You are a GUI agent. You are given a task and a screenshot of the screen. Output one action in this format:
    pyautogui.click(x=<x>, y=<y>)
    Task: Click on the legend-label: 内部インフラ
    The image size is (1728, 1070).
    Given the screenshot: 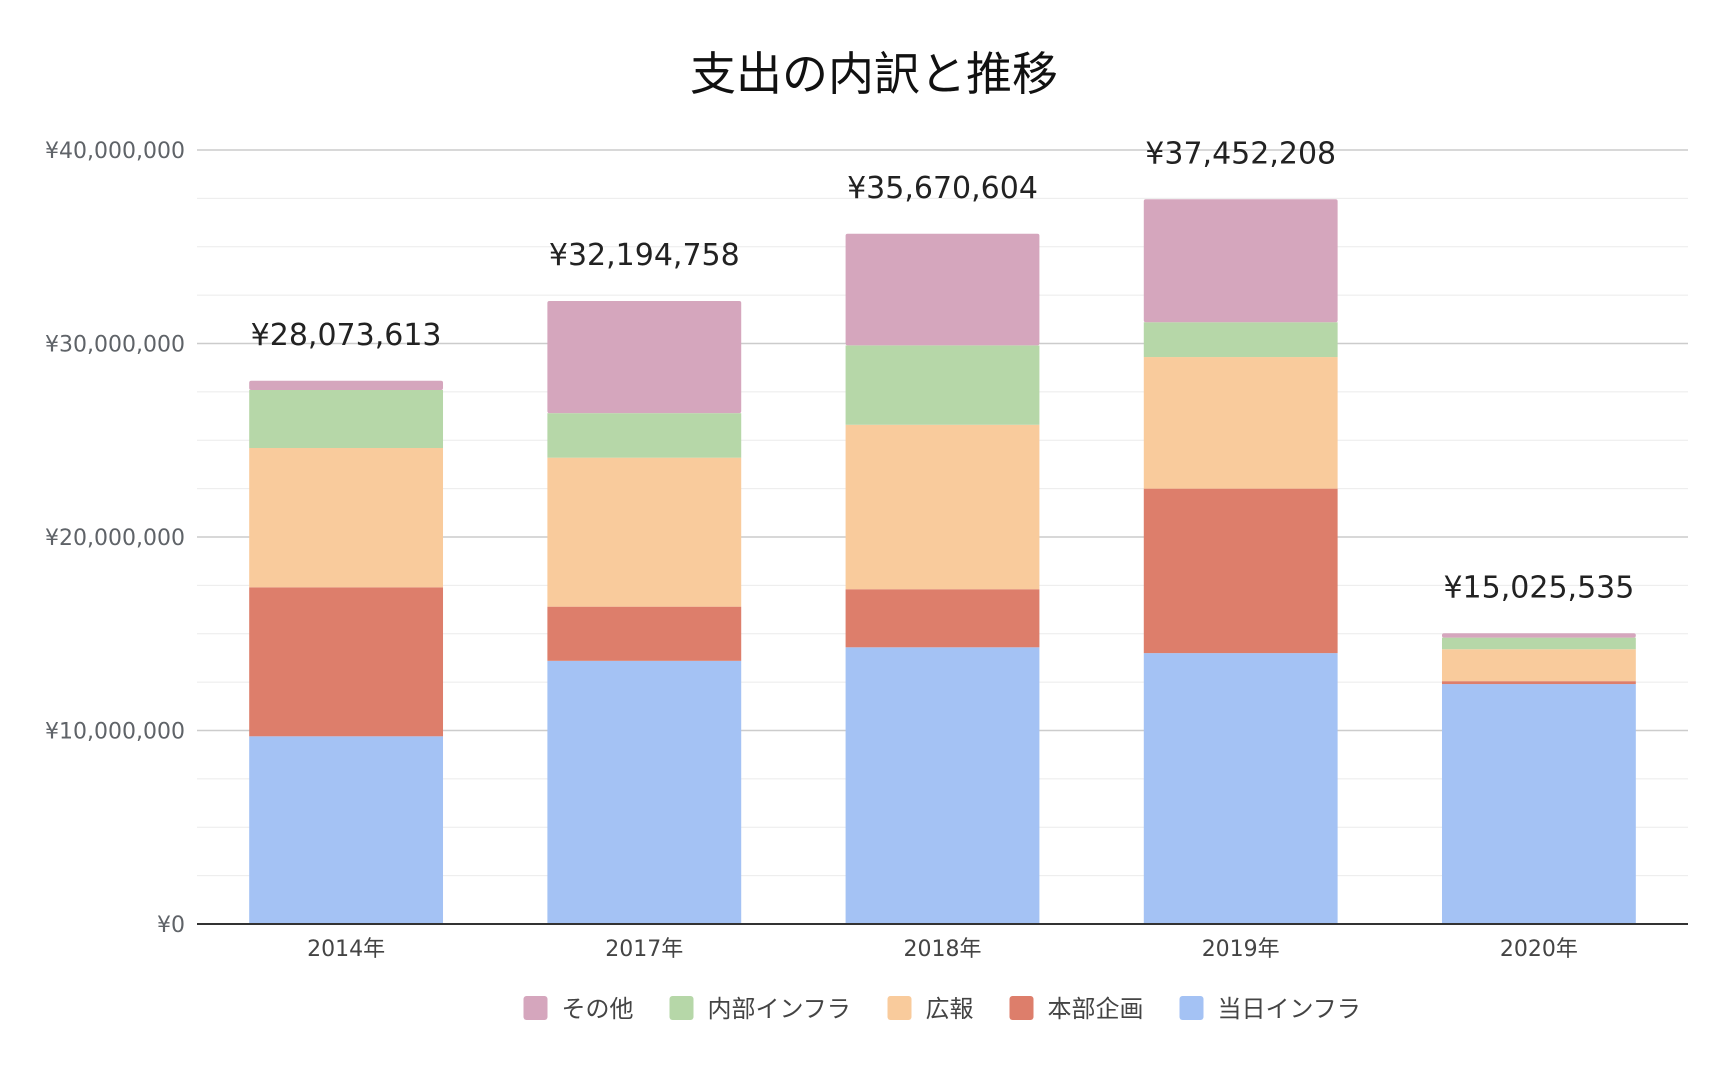 What is the action you would take?
    pyautogui.click(x=779, y=1009)
    